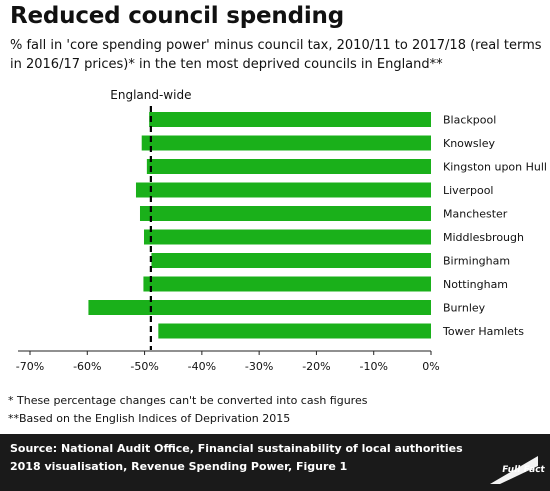 The width and height of the screenshot is (550, 491). Describe the element at coordinates (495, 167) in the screenshot. I see `category-label: Kingston upon Hull` at that location.